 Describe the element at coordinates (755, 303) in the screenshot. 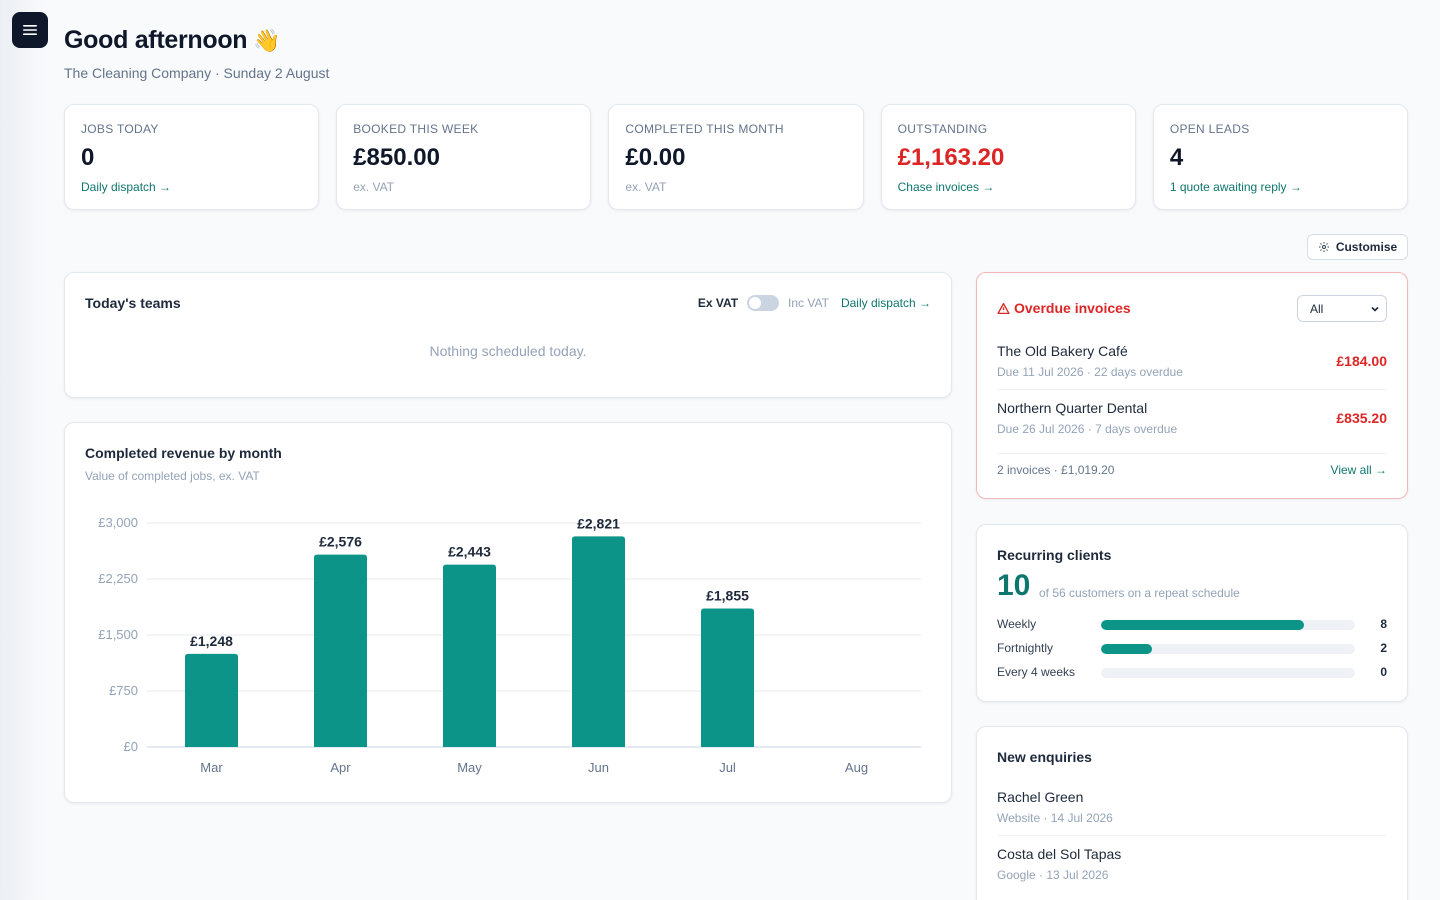

I see `toggle-knob` at that location.